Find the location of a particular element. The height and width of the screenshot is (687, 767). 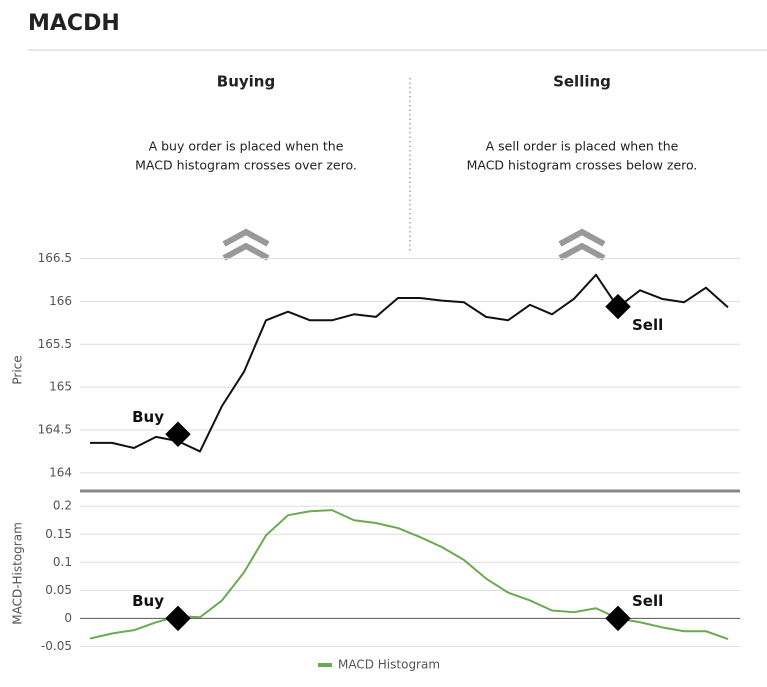

column-text: MACD histogram crosses below zero. is located at coordinates (582, 165).